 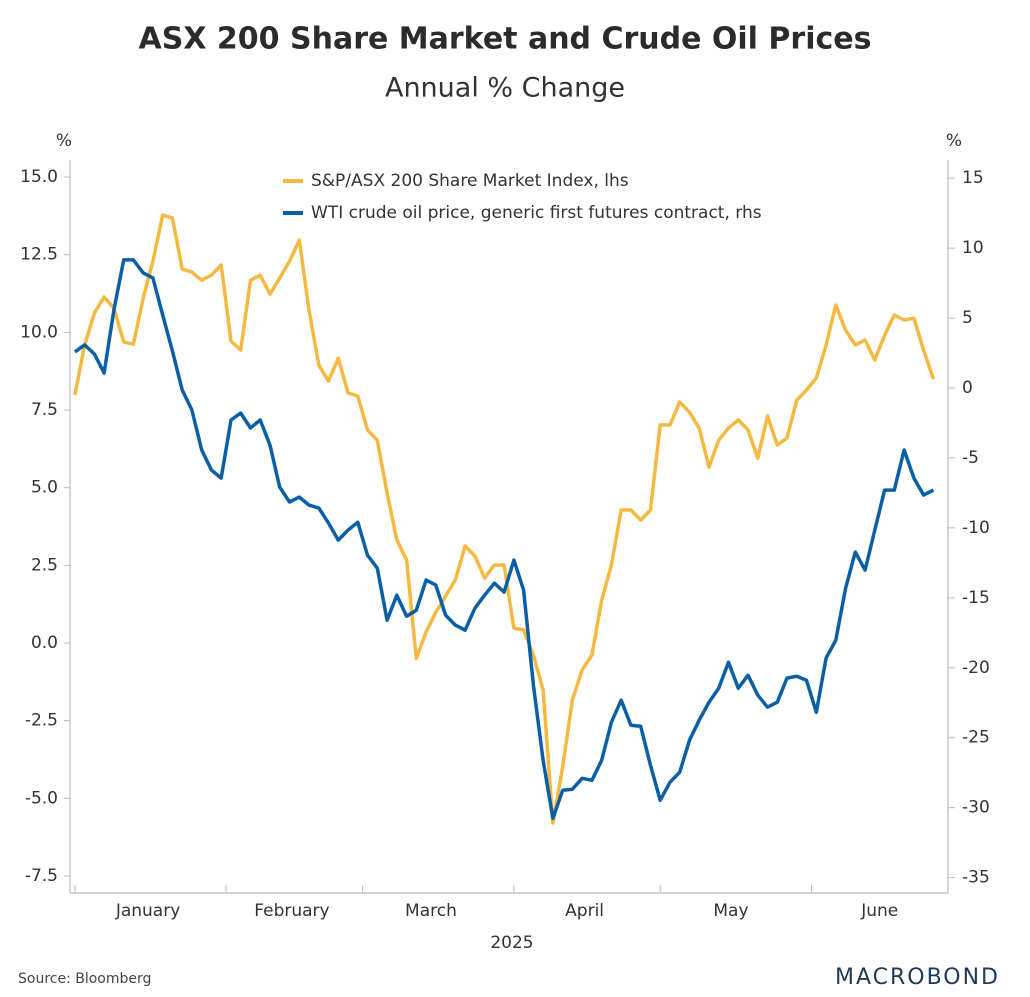 What do you see at coordinates (976, 528) in the screenshot?
I see `y2-tick-label: -10` at bounding box center [976, 528].